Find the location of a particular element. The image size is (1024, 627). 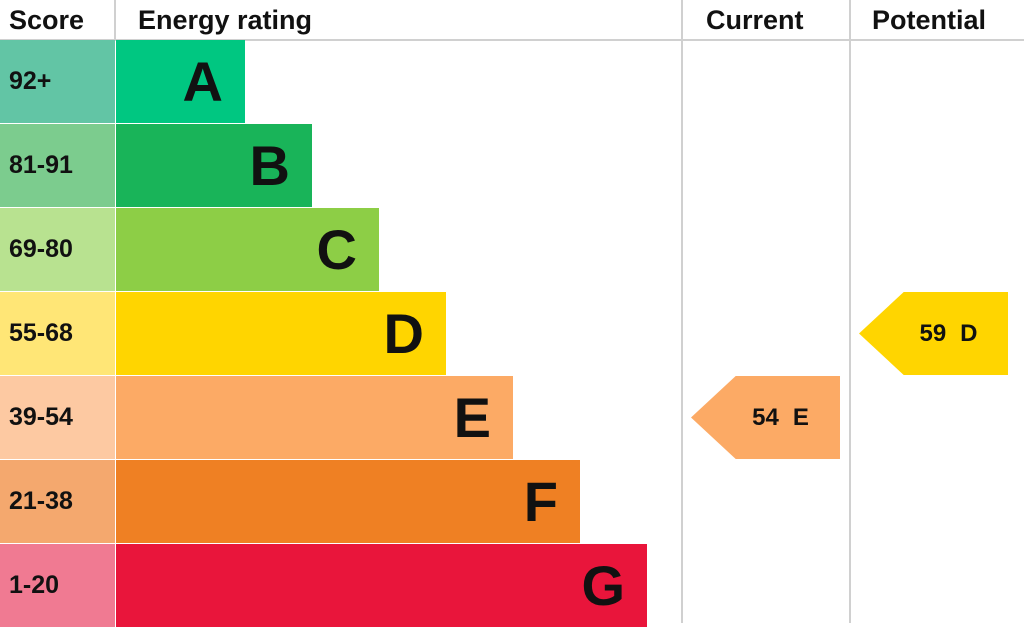

band-bar-a: A is located at coordinates (180, 81).